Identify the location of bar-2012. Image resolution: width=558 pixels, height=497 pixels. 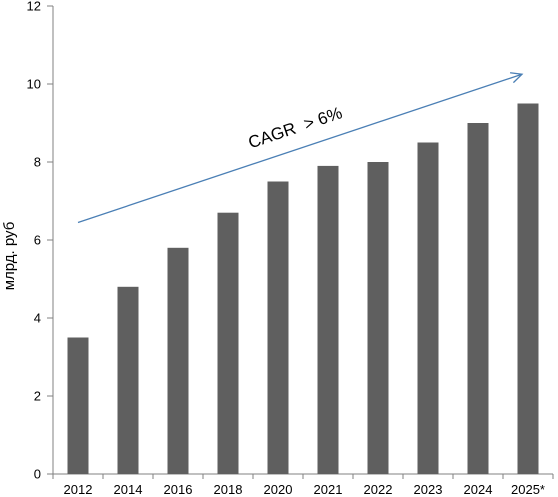
(78, 405).